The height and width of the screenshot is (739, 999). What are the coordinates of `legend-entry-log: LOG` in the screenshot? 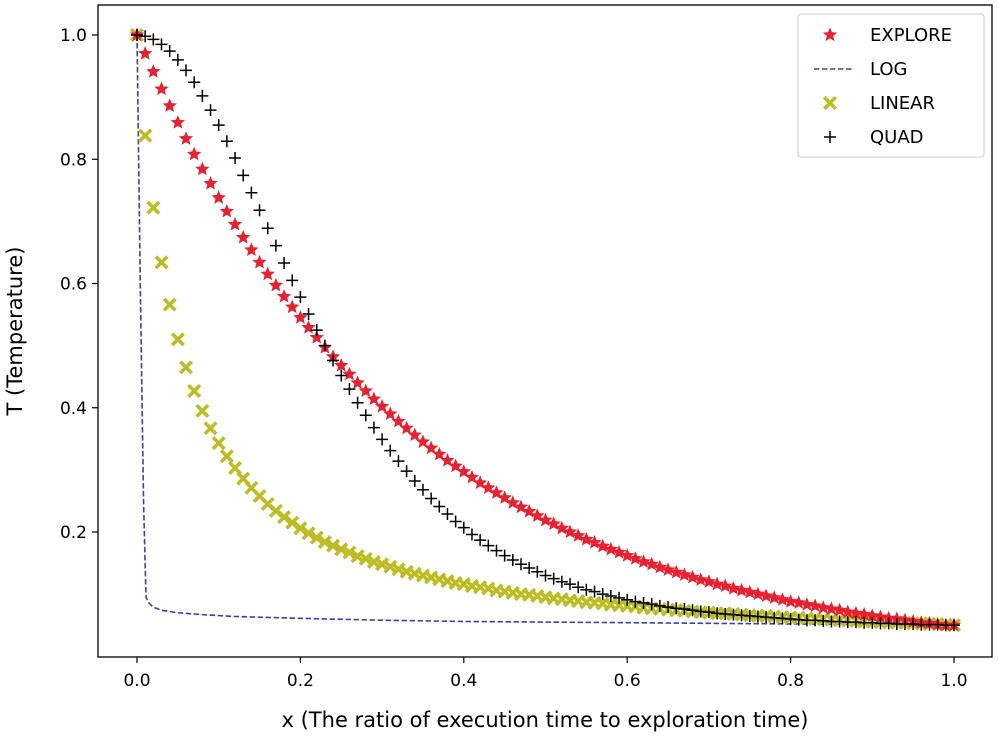 It's located at (861, 69).